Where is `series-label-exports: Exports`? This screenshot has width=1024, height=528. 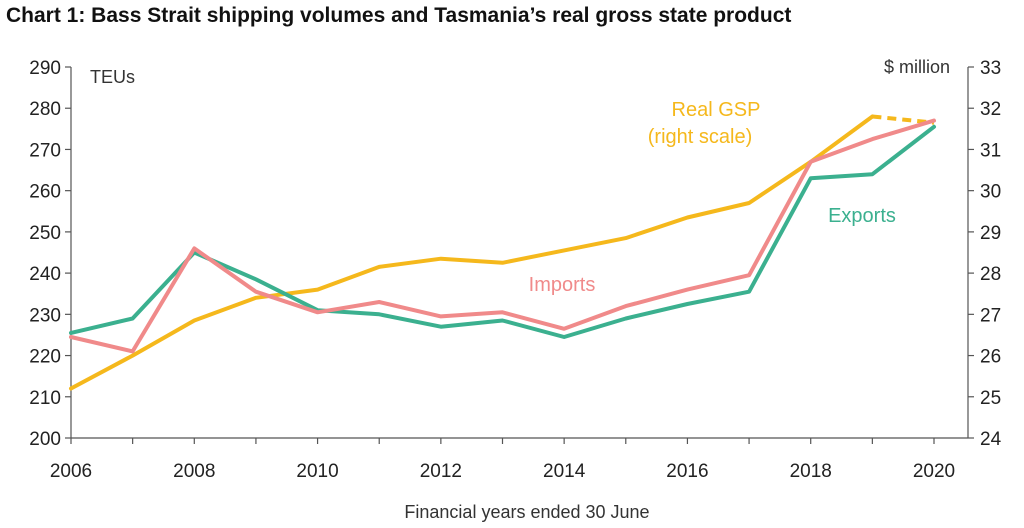 series-label-exports: Exports is located at coordinates (862, 216).